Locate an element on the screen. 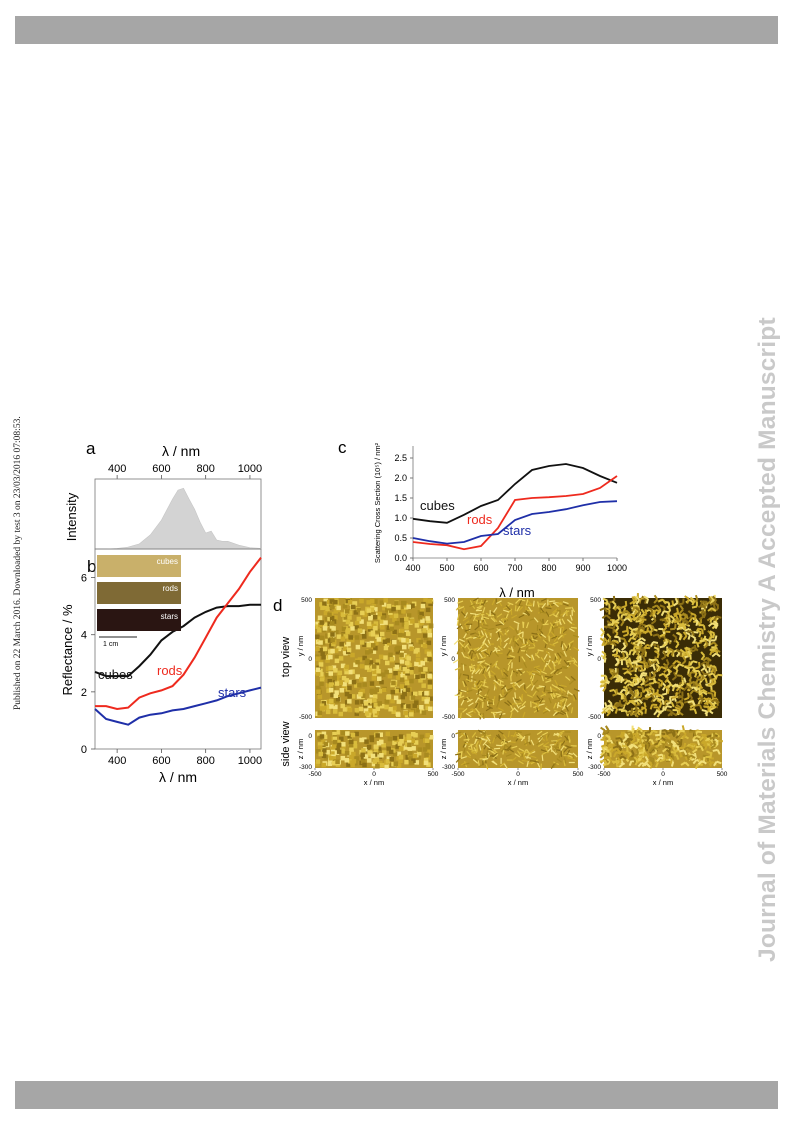  texture-rods is located at coordinates (516, 683).